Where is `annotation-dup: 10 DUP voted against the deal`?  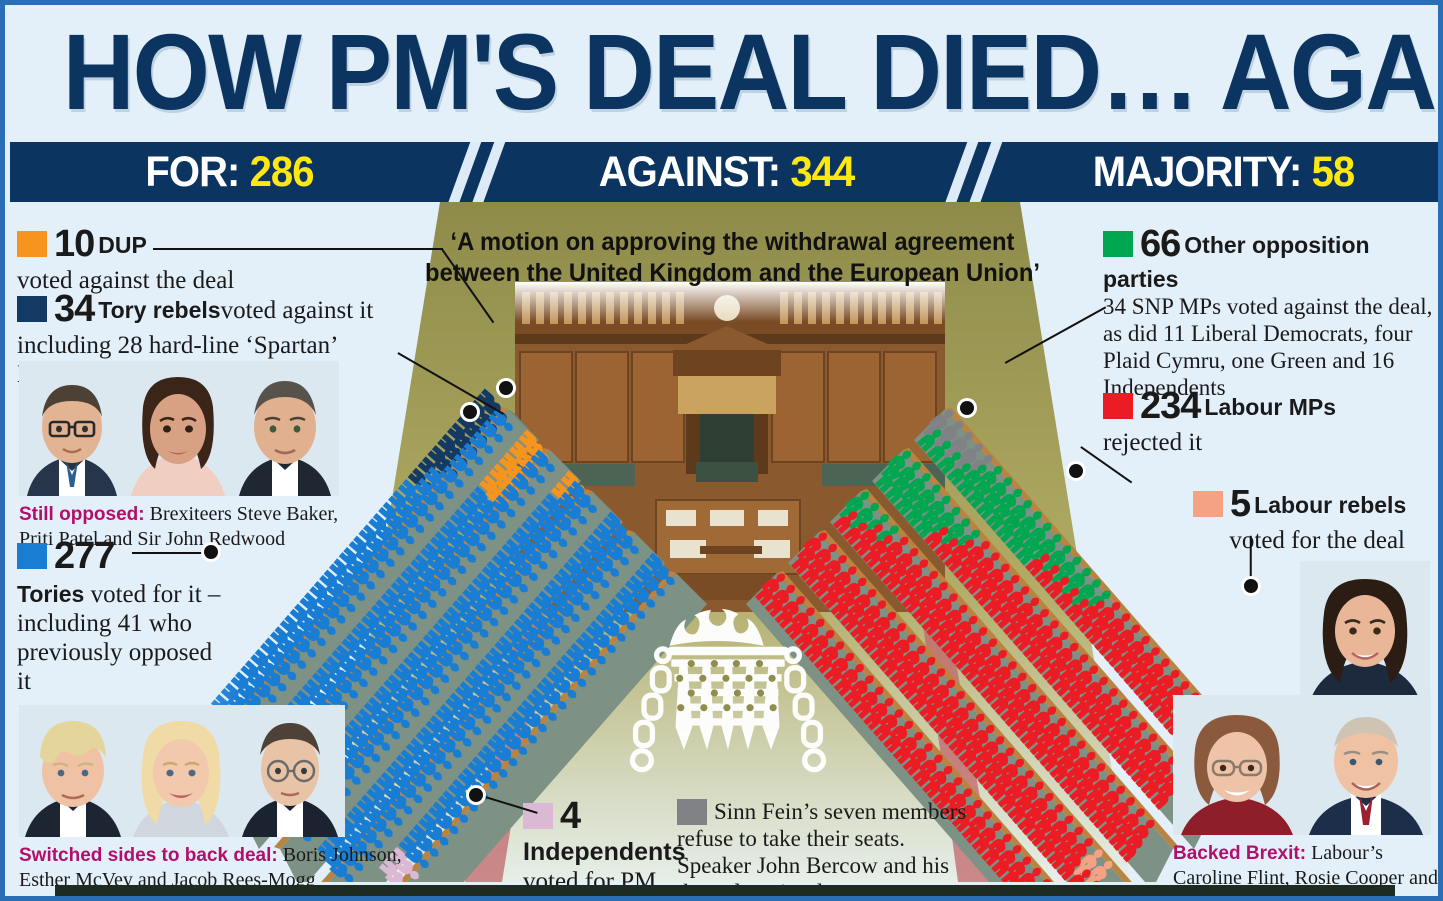 annotation-dup: 10 DUP voted against the deal is located at coordinates (217, 259).